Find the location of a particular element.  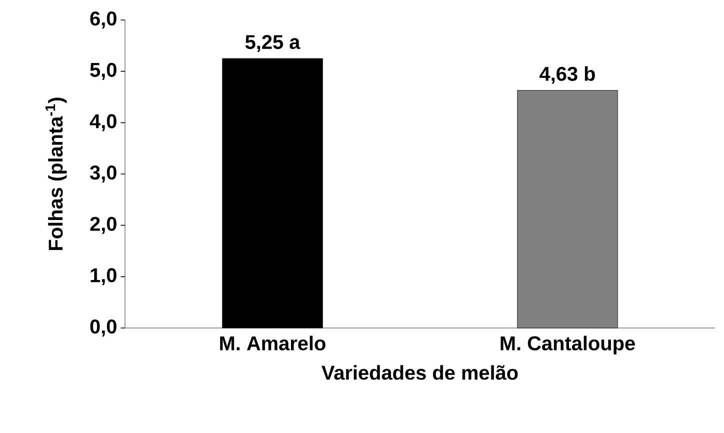

y-tick-label: 4,0 is located at coordinates (103, 123).